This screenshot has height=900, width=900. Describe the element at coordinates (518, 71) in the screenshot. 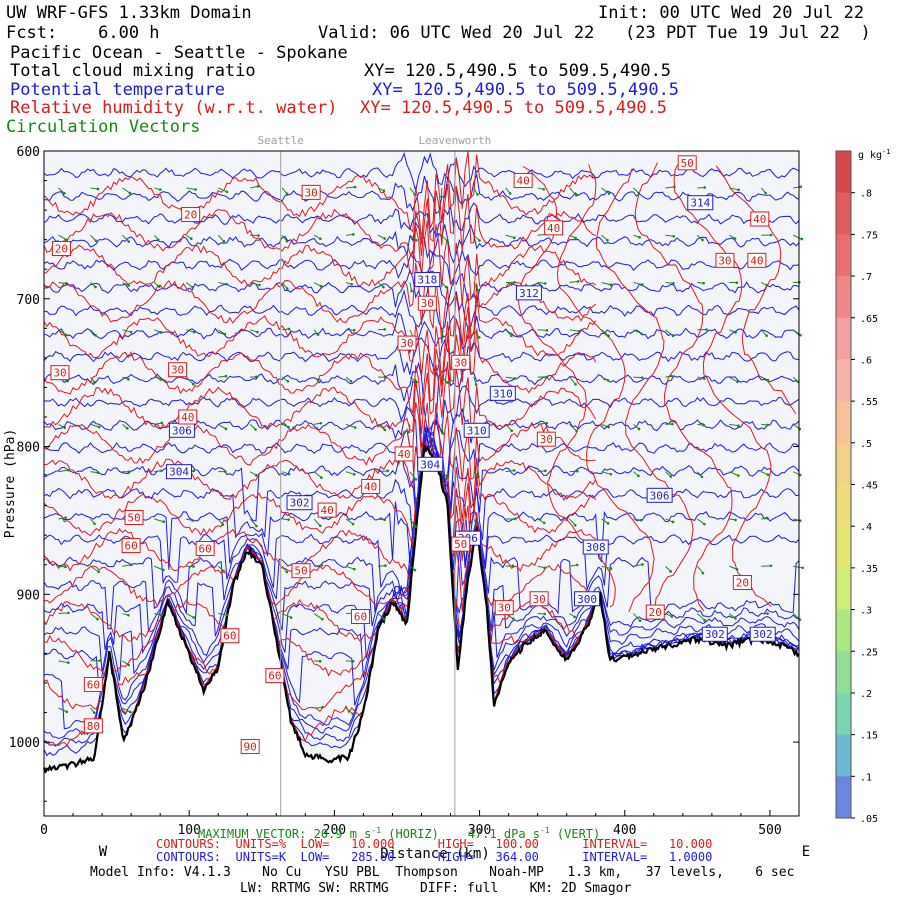

I see `field-cloud-xy: XY= 120.5,490.5 to 509.5,490.5` at that location.